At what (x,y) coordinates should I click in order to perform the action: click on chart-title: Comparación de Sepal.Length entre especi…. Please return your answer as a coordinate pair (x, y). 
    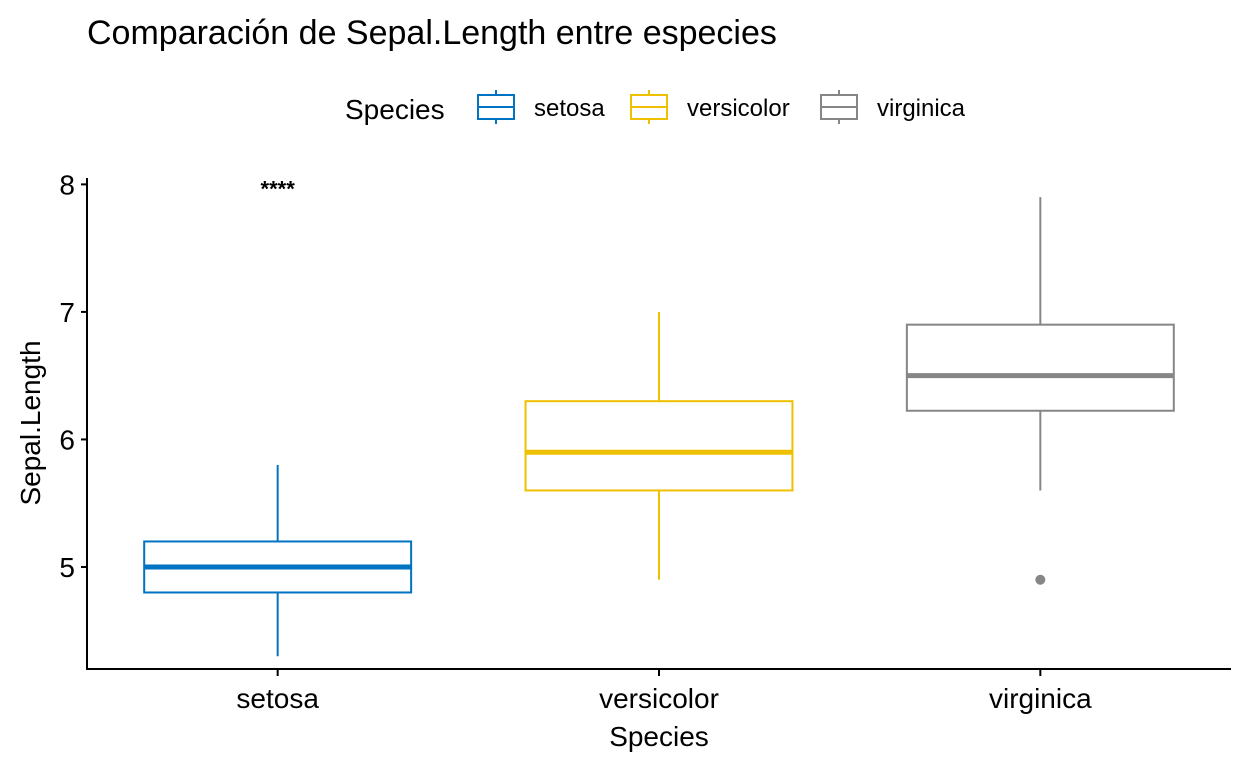
    Looking at the image, I should click on (432, 33).